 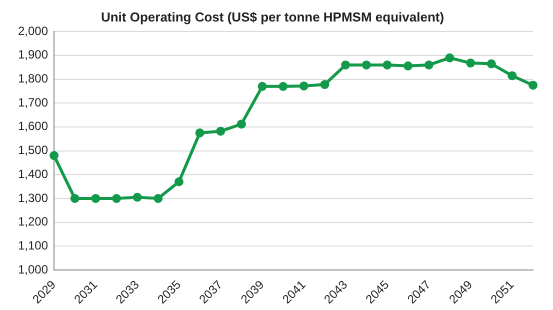 What do you see at coordinates (33, 55) in the screenshot?
I see `y-tick-label: 1,900` at bounding box center [33, 55].